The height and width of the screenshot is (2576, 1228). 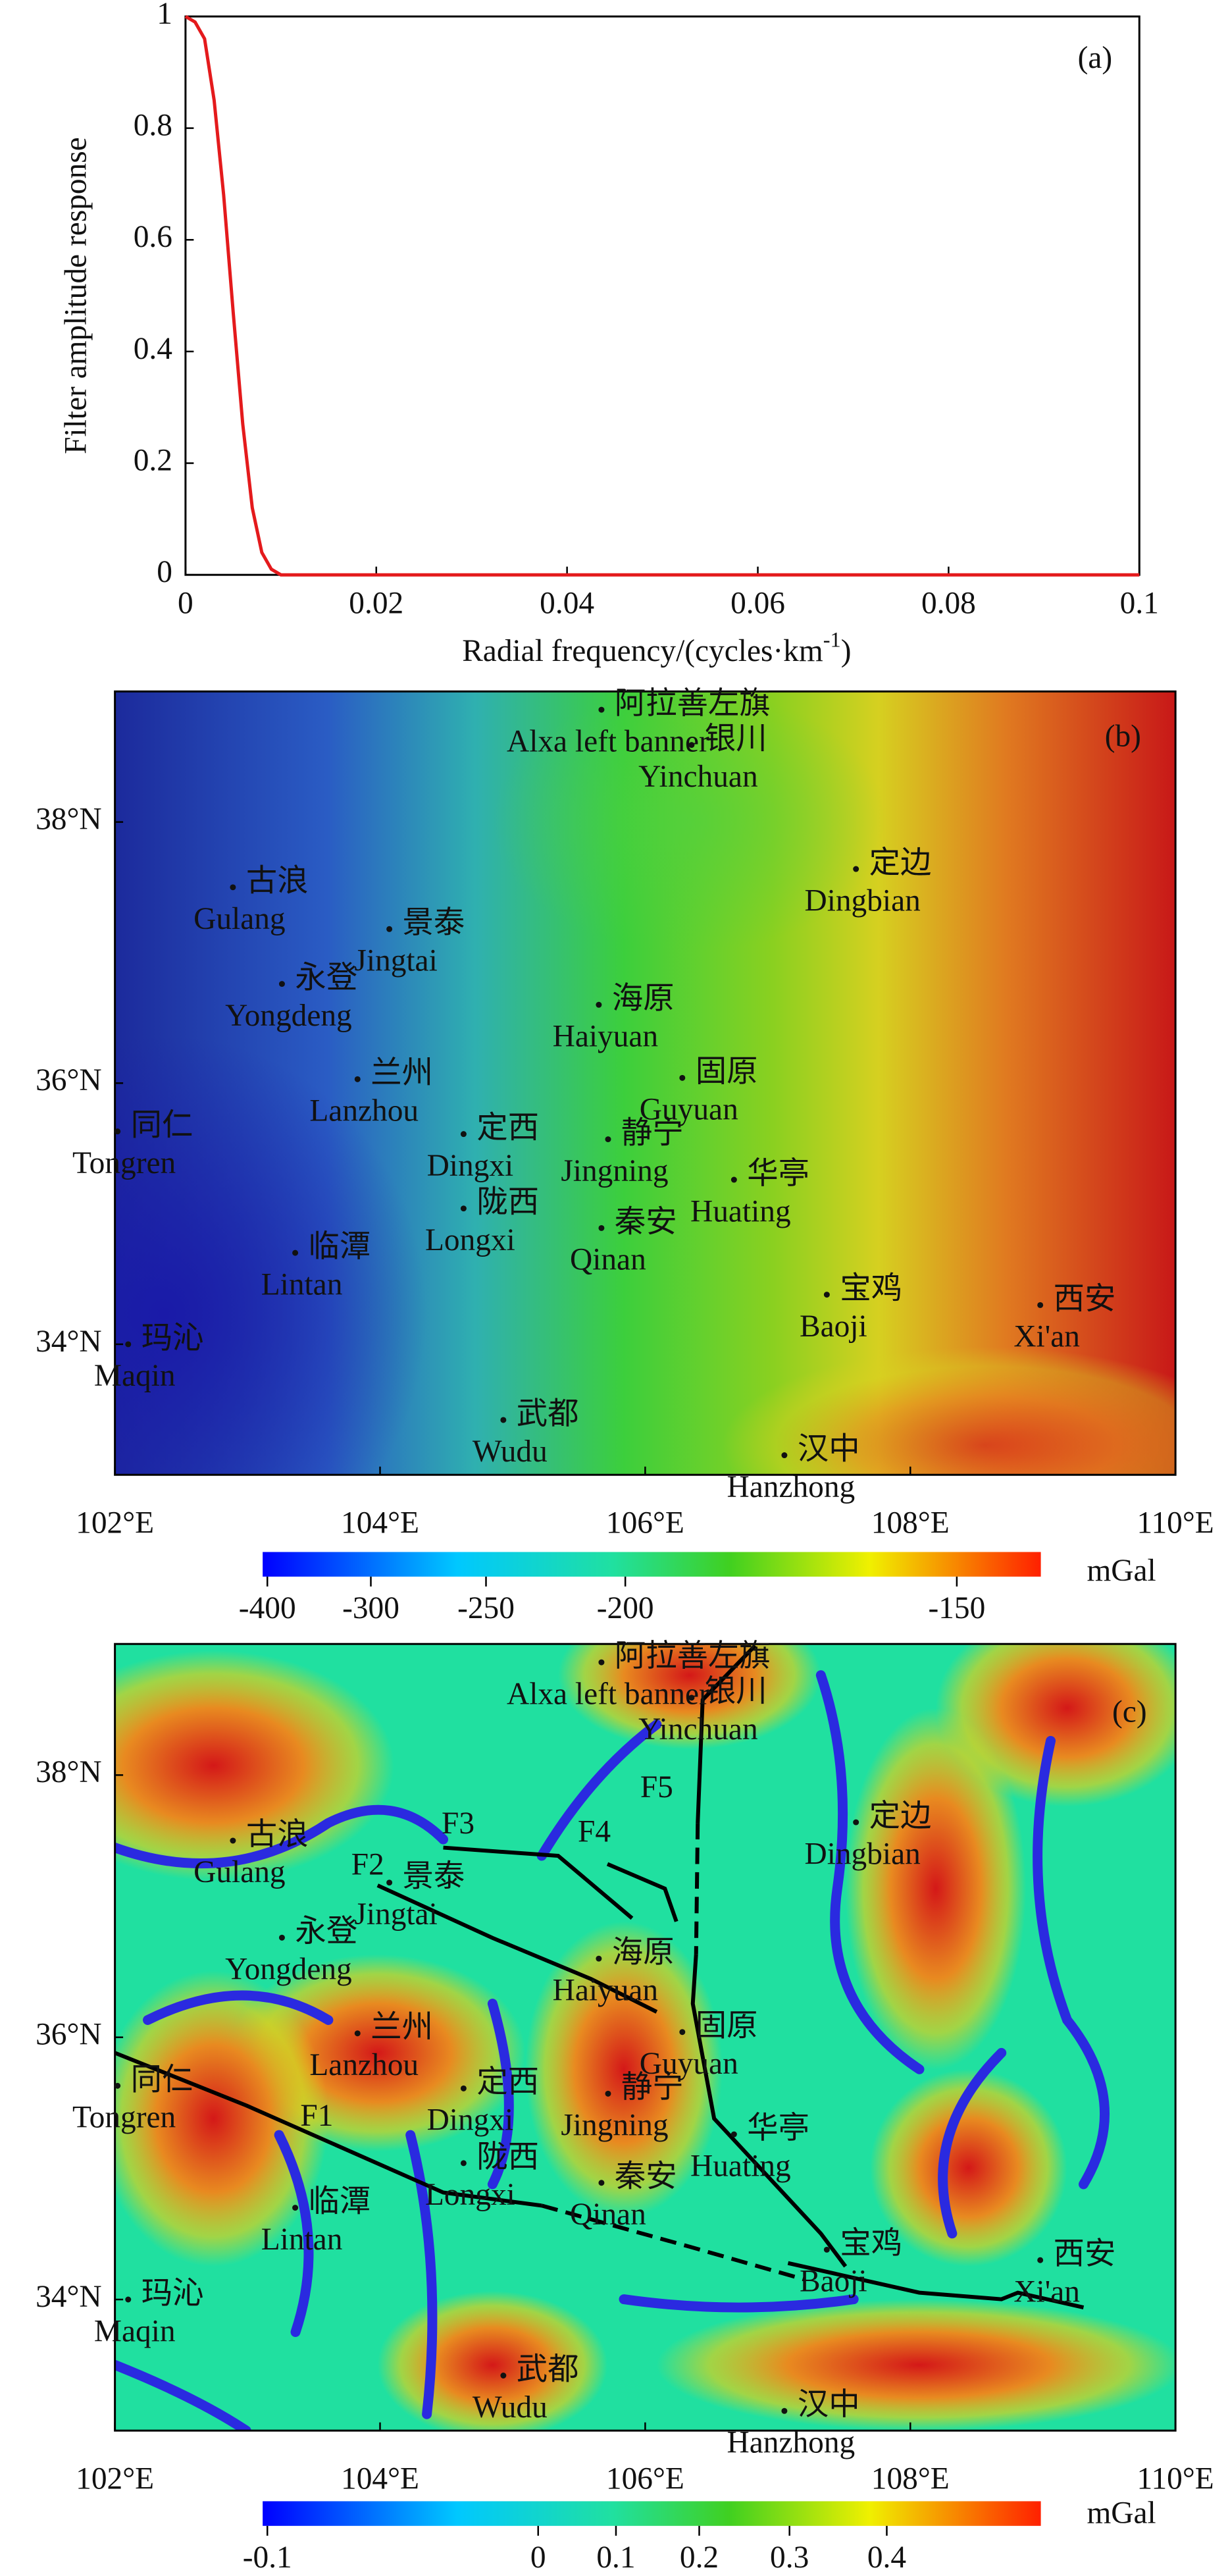 What do you see at coordinates (548, 1414) in the screenshot?
I see `city-name-zh: 武都` at bounding box center [548, 1414].